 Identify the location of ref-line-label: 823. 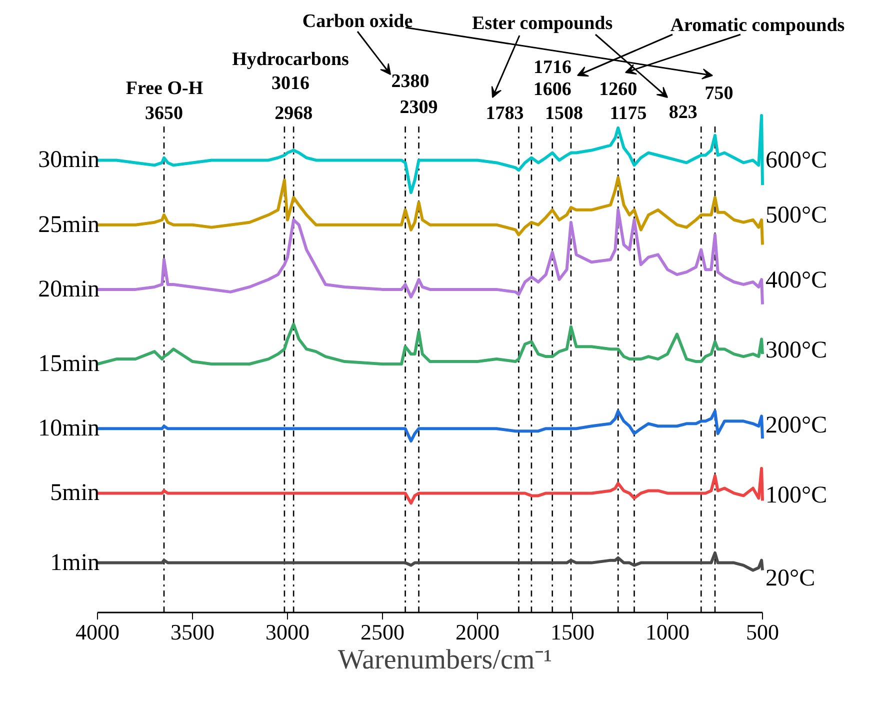
(683, 112).